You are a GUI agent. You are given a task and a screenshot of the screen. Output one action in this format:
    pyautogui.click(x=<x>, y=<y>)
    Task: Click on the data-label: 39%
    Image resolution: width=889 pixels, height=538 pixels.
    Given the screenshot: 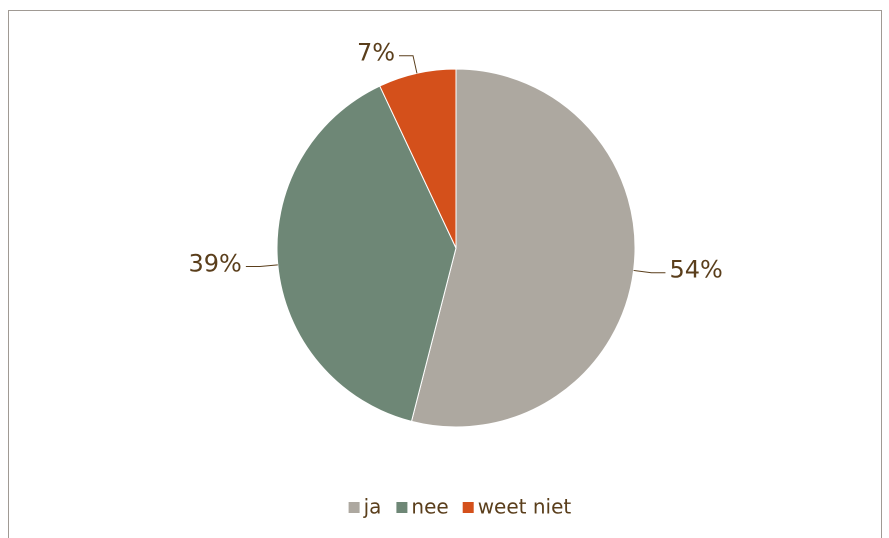 What is the action you would take?
    pyautogui.click(x=215, y=264)
    